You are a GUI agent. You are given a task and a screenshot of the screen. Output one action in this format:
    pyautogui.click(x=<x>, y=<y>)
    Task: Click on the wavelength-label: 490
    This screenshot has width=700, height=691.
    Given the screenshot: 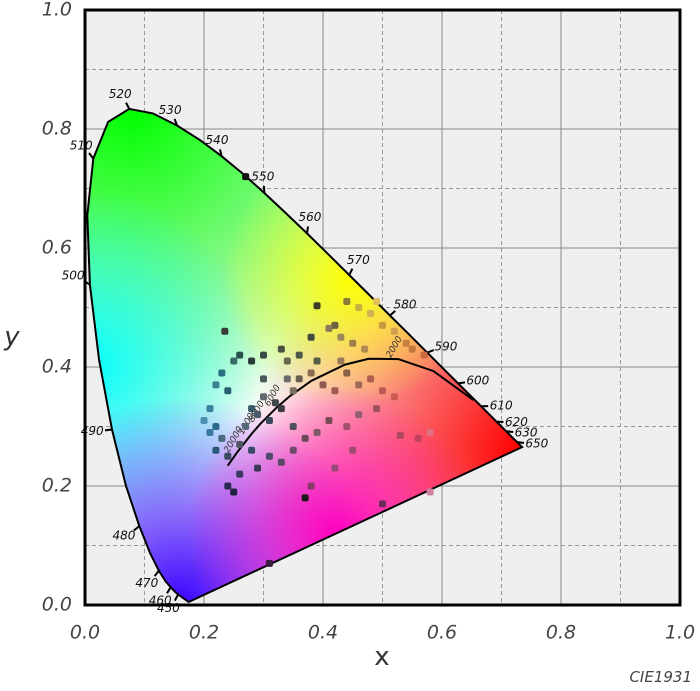 What is the action you would take?
    pyautogui.click(x=92, y=431)
    